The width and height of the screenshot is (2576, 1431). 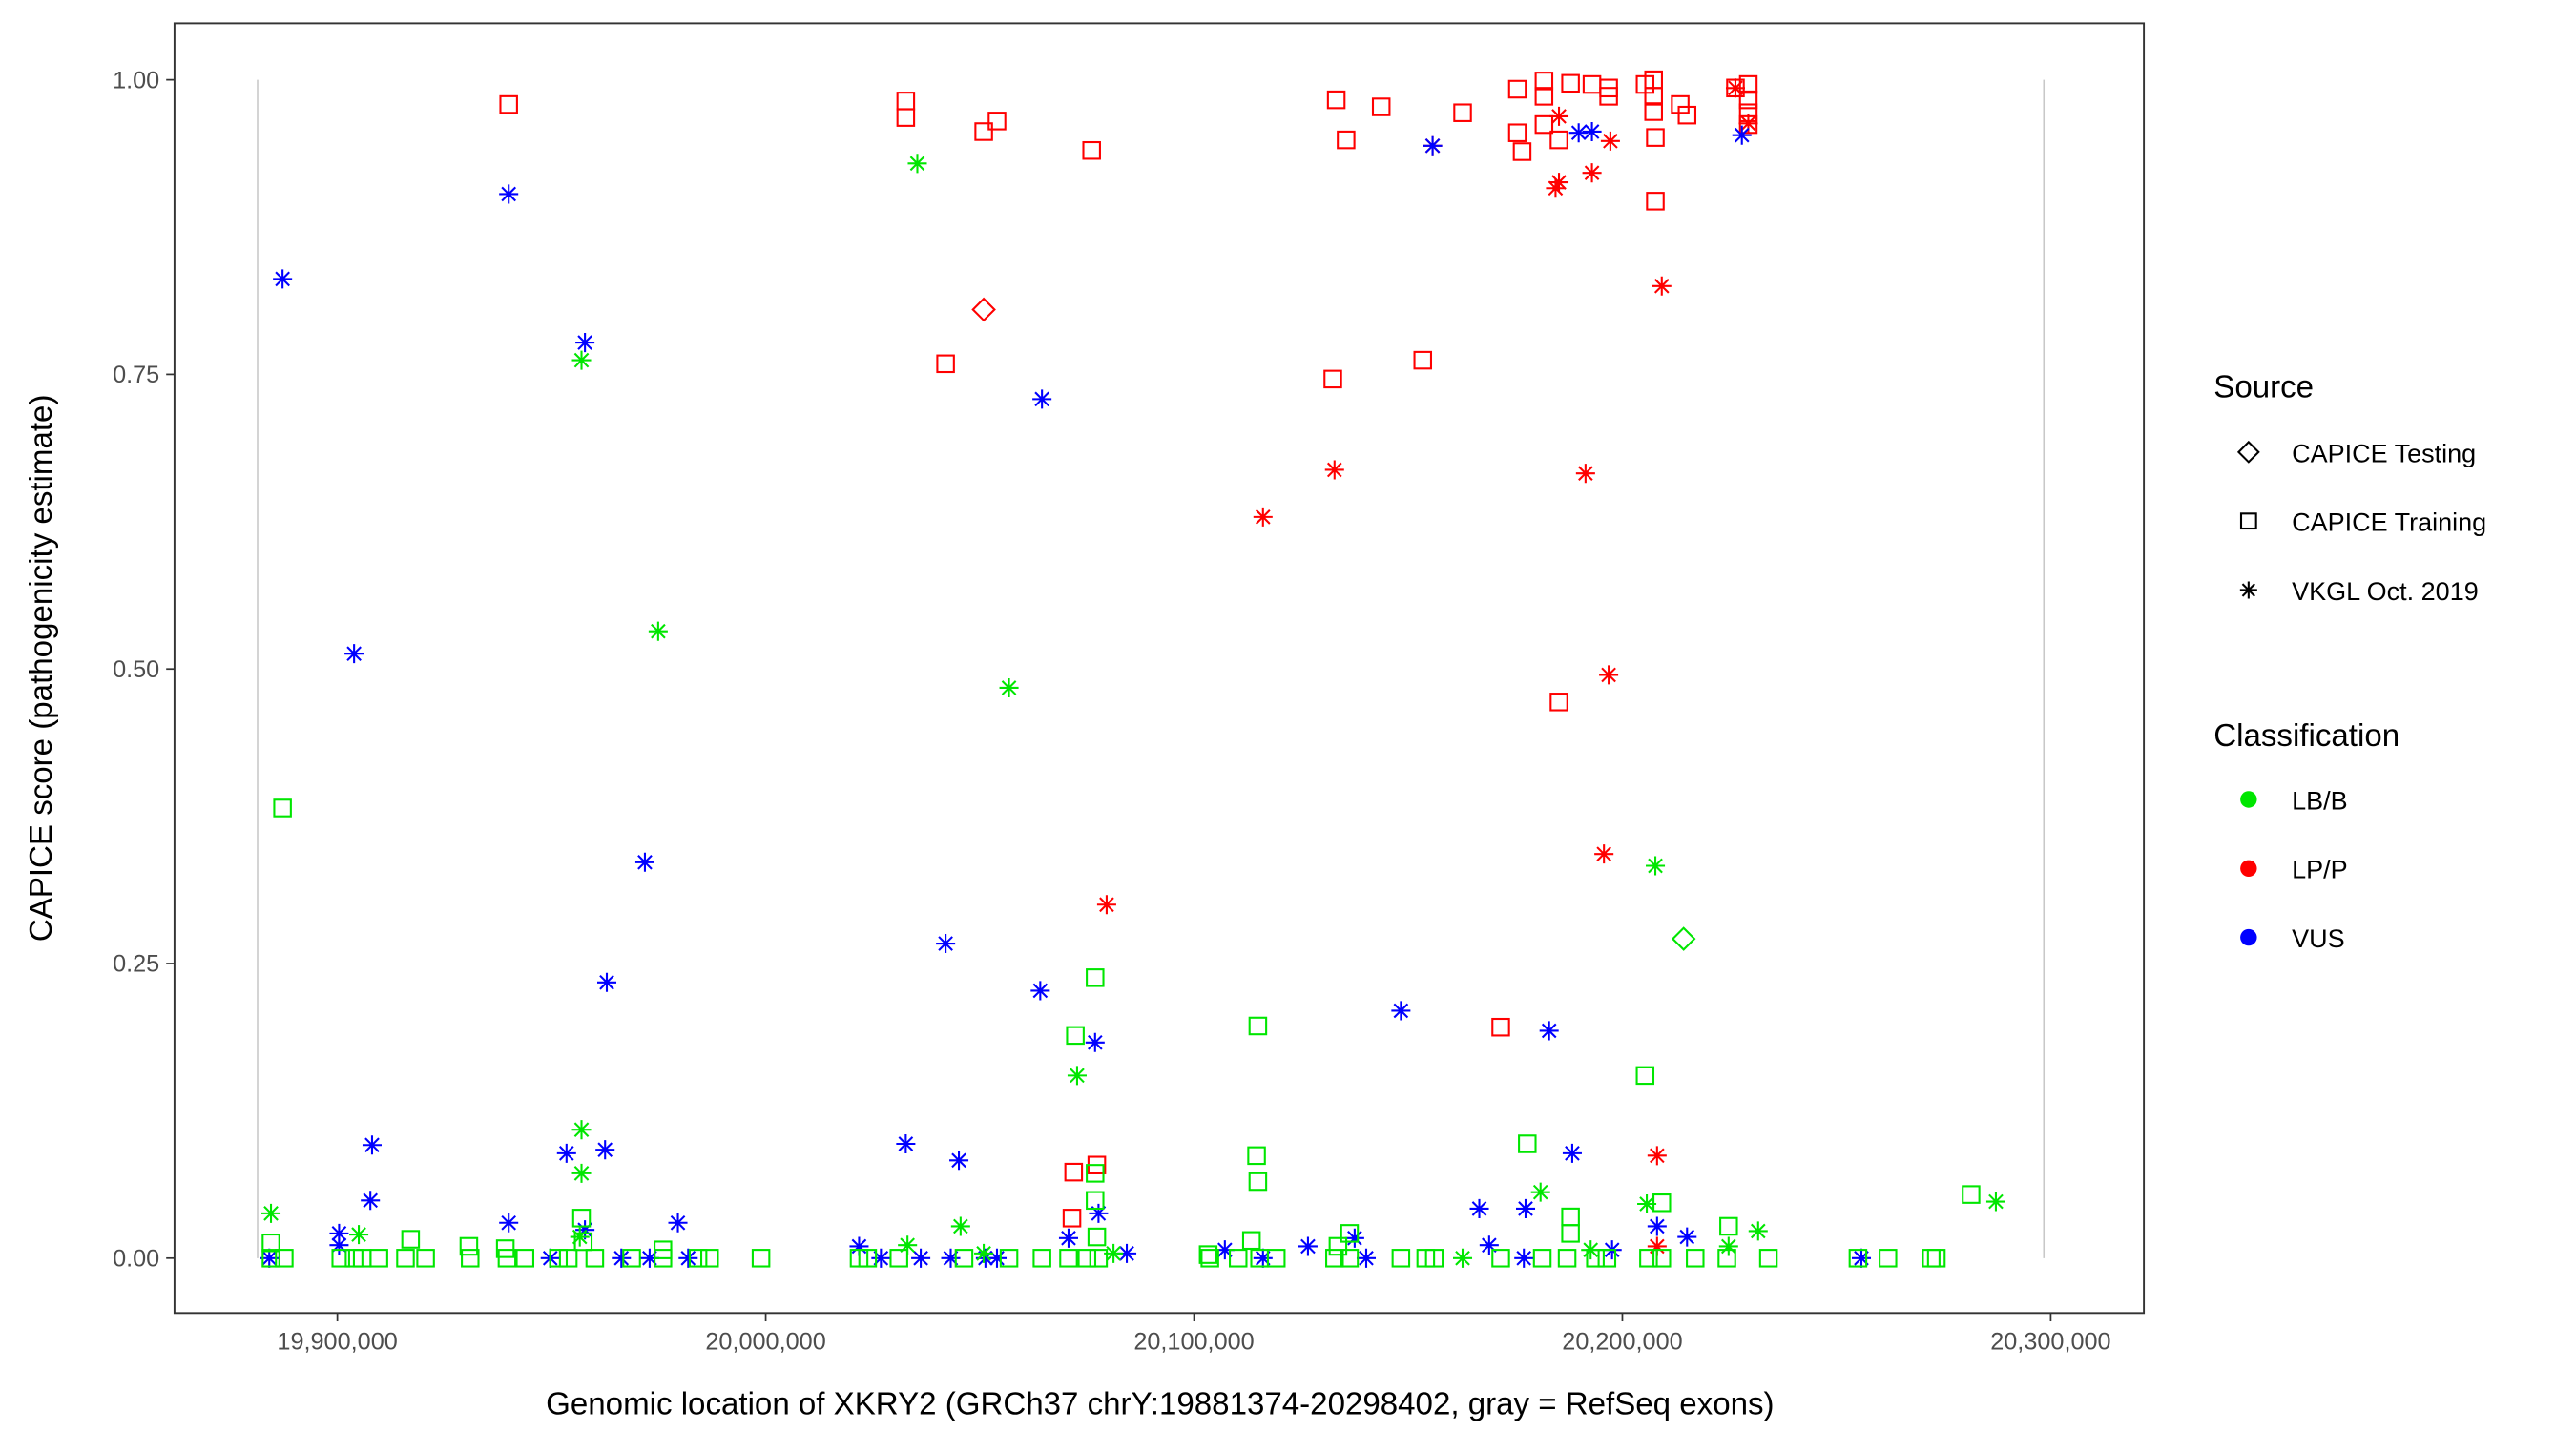 What do you see at coordinates (2318, 938) in the screenshot?
I see `legend-label: VUS` at bounding box center [2318, 938].